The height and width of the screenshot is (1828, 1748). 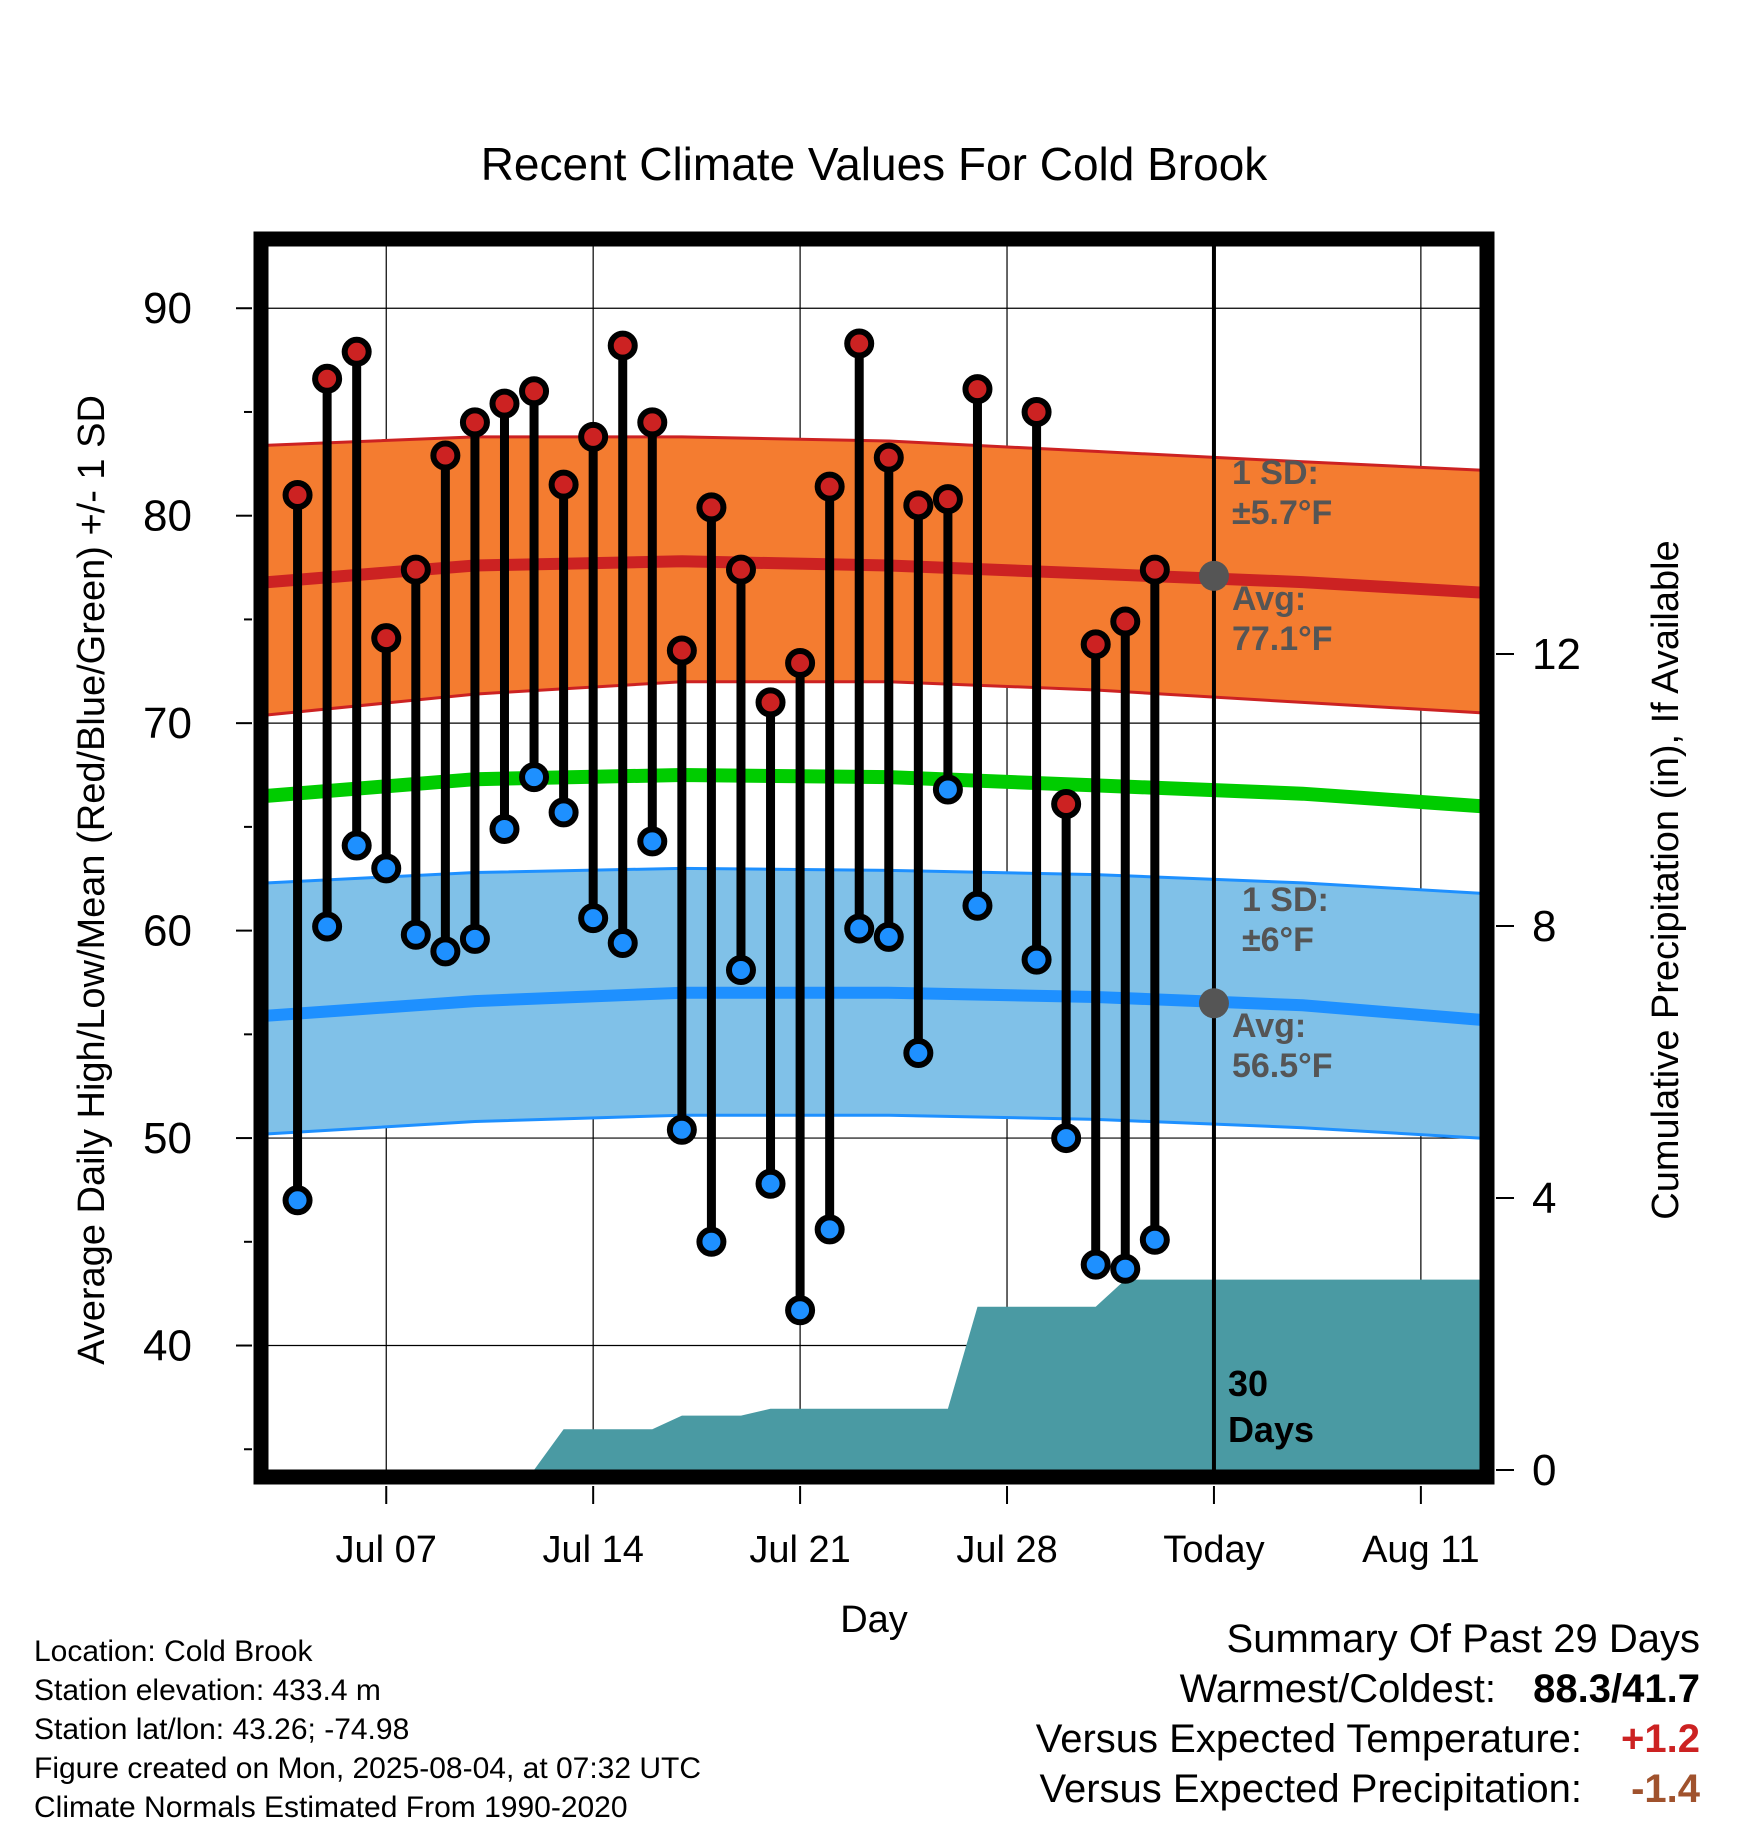 I want to click on low-today-avg-marker, so click(x=1213, y=1003).